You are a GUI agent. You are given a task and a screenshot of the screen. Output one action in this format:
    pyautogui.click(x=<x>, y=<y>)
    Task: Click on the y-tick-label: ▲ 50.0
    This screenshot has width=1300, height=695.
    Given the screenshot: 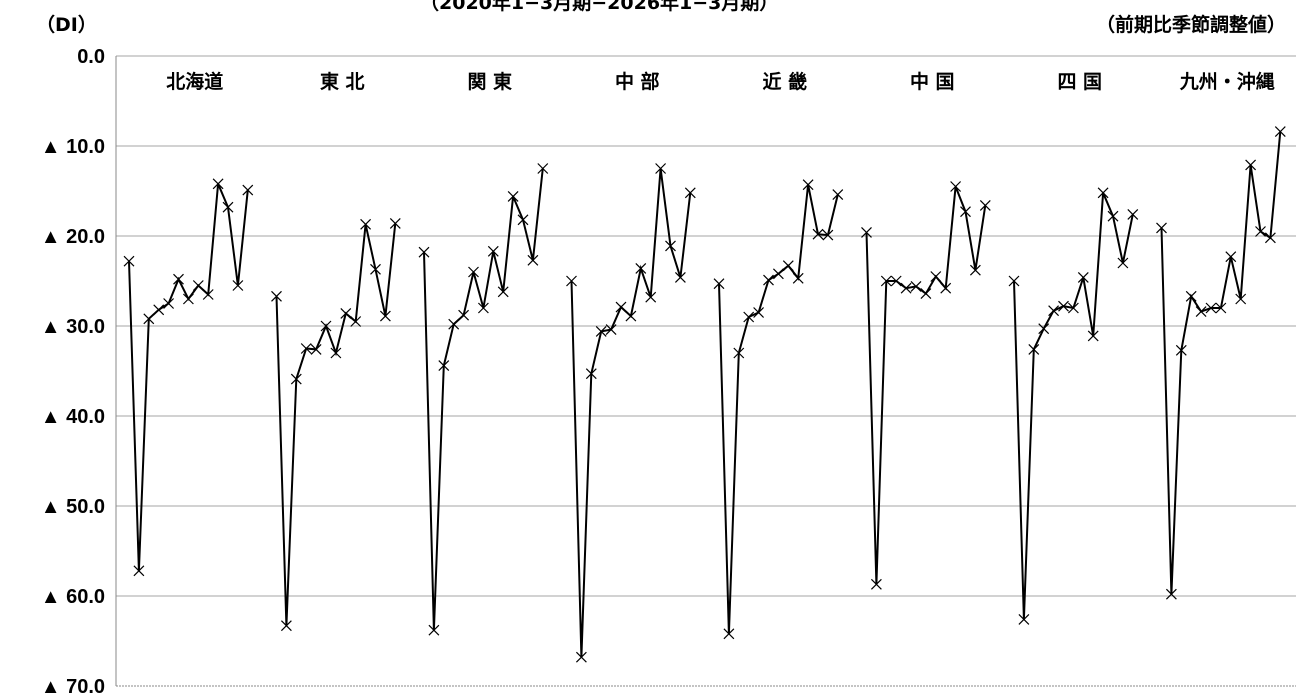 What is the action you would take?
    pyautogui.click(x=73, y=507)
    